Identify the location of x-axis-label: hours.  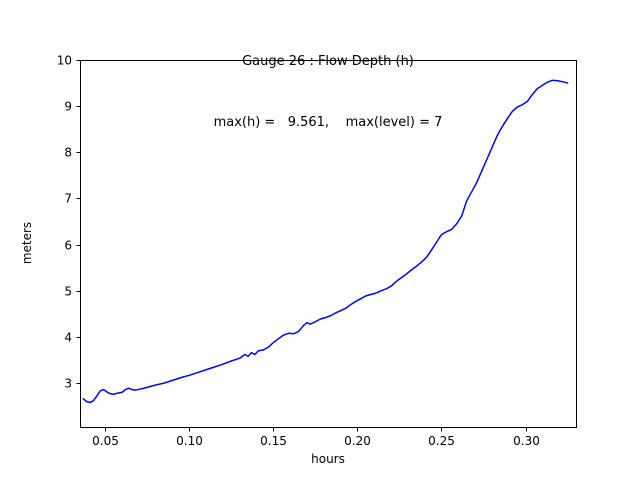
(328, 459).